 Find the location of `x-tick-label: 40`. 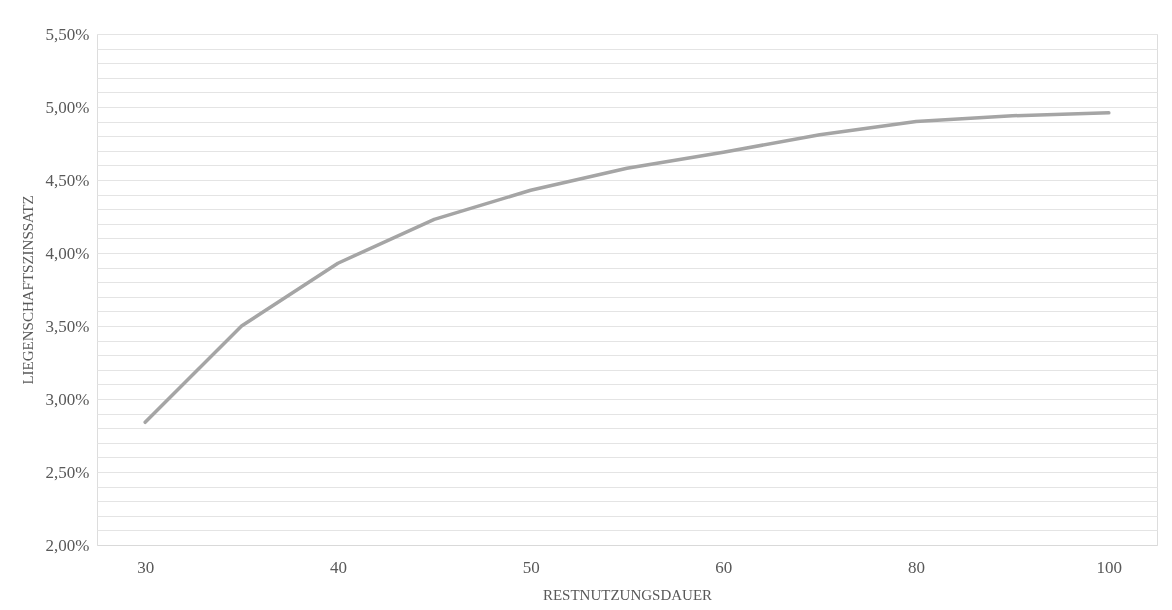

x-tick-label: 40 is located at coordinates (338, 567).